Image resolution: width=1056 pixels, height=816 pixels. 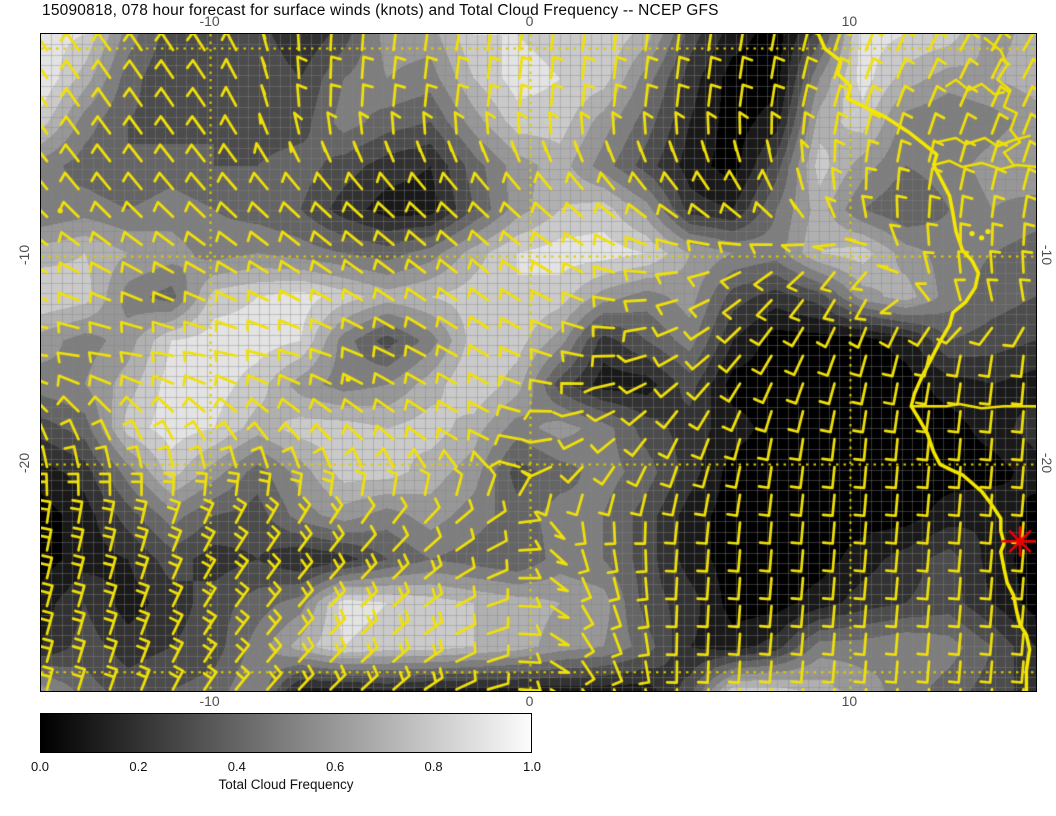 I want to click on colorbar: 0.0 0.2 0.4 0.6 0.8 1.0 Total Cloud Frequency, so click(x=286, y=752).